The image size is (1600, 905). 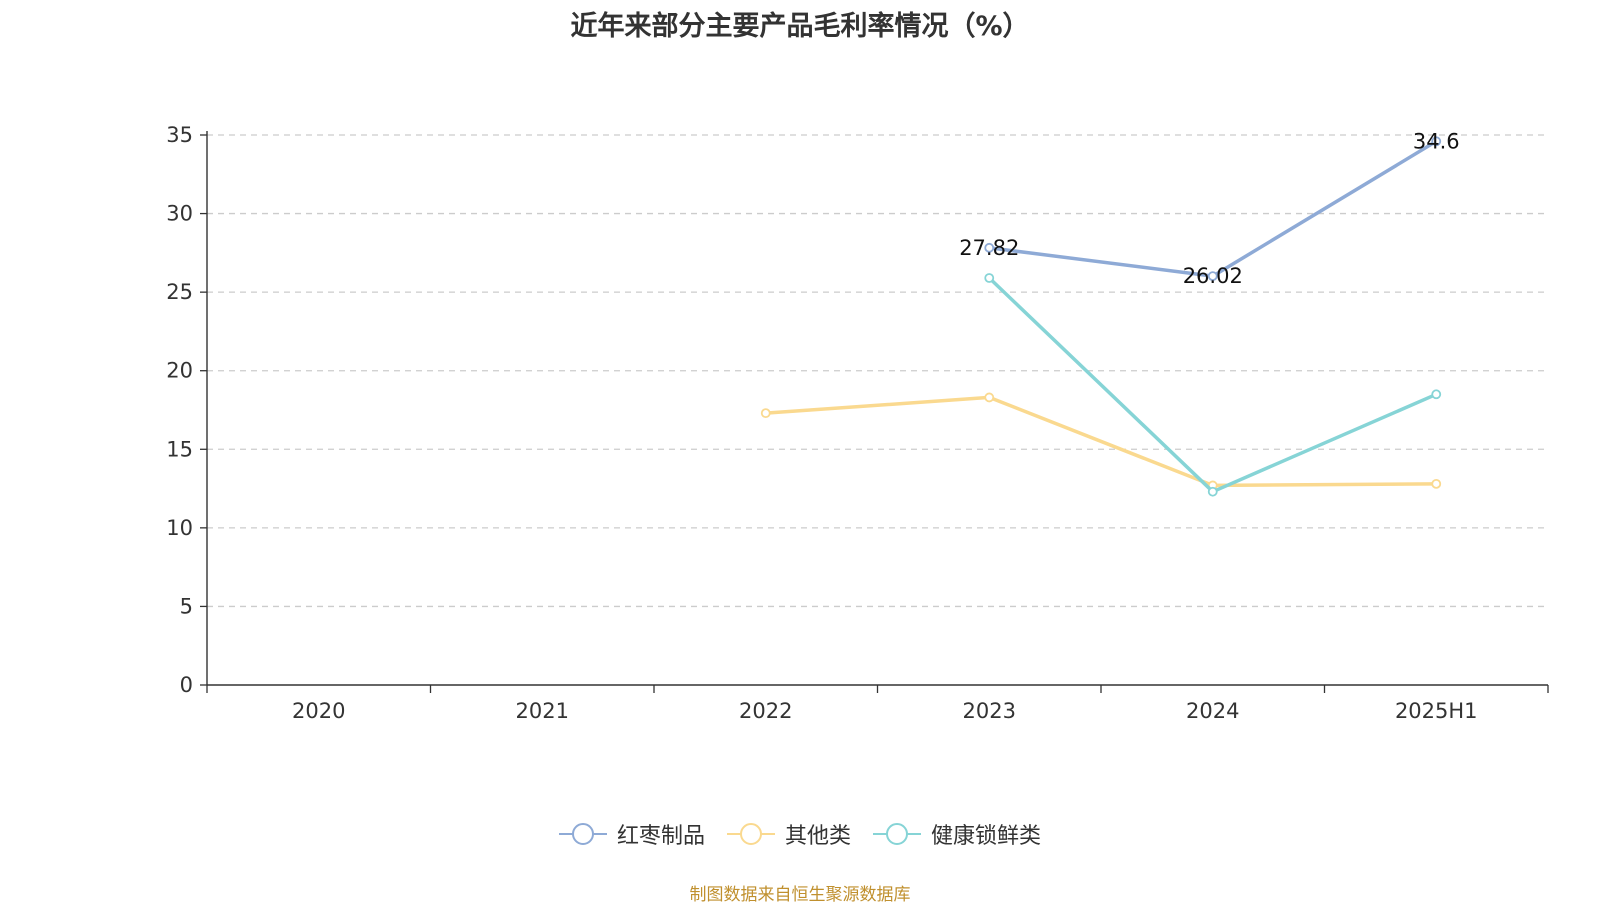 What do you see at coordinates (986, 836) in the screenshot?
I see `legend-label: 健康锁鲜类` at bounding box center [986, 836].